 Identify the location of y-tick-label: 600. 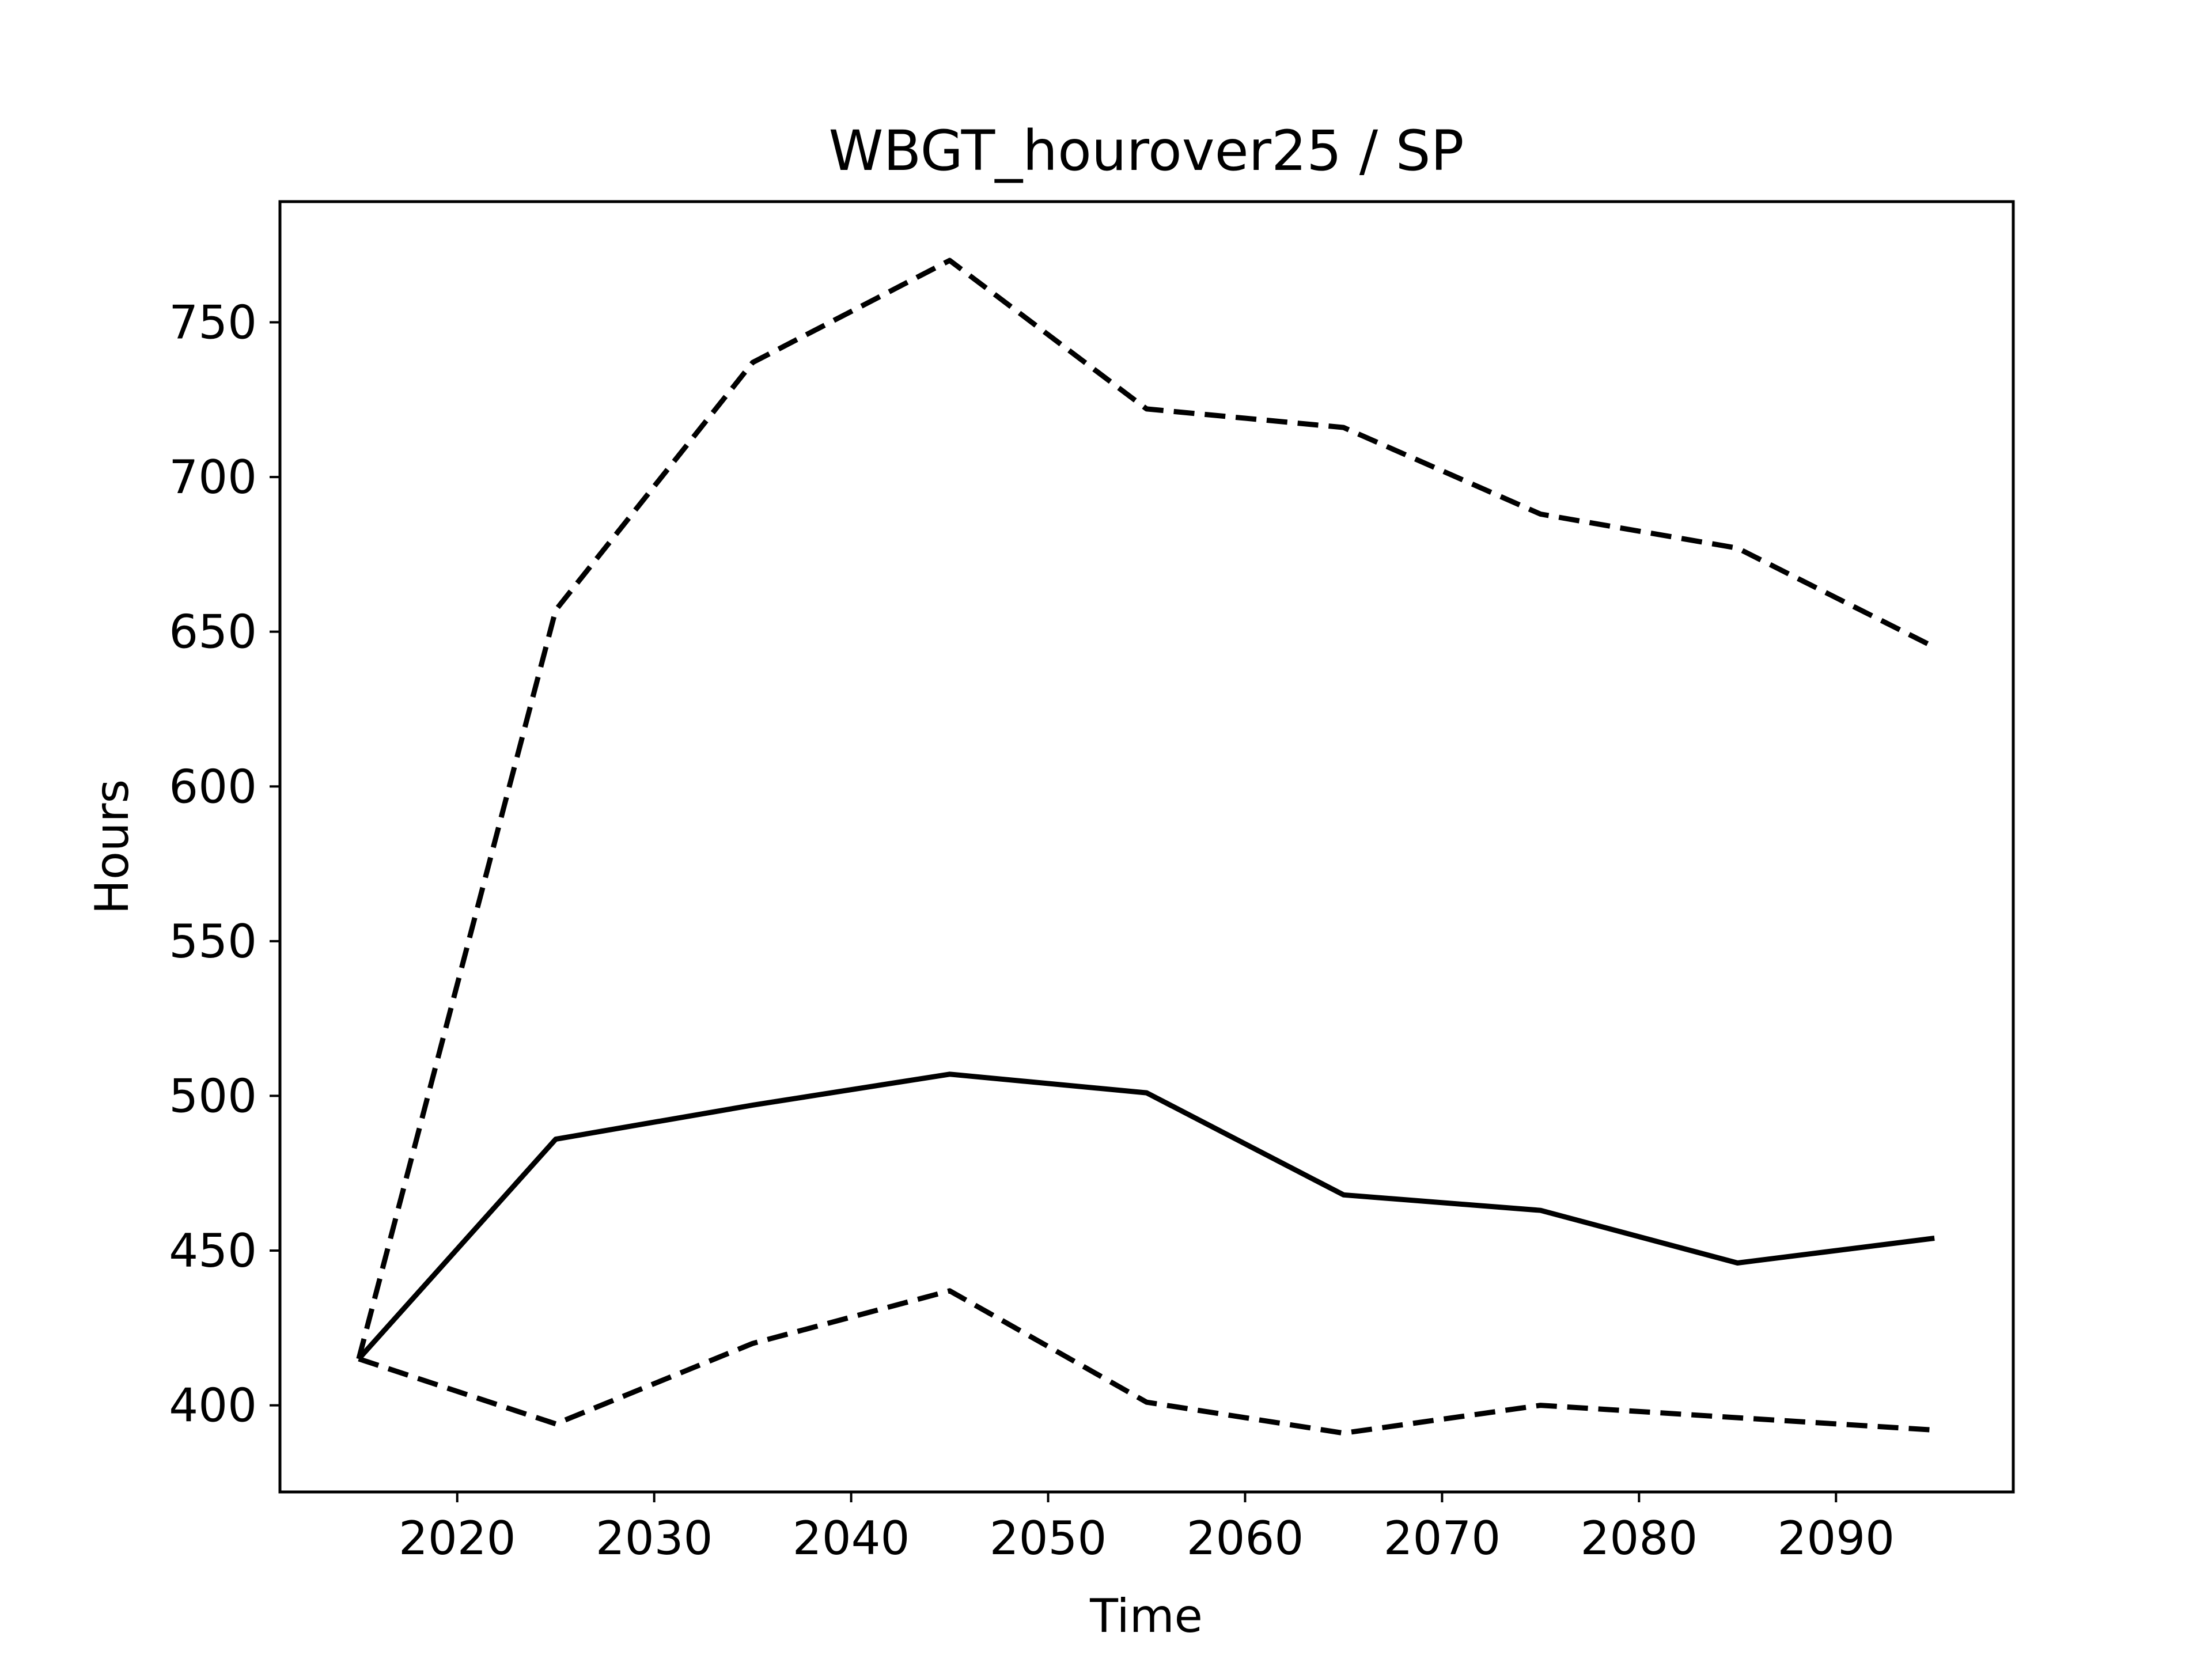
(213, 786).